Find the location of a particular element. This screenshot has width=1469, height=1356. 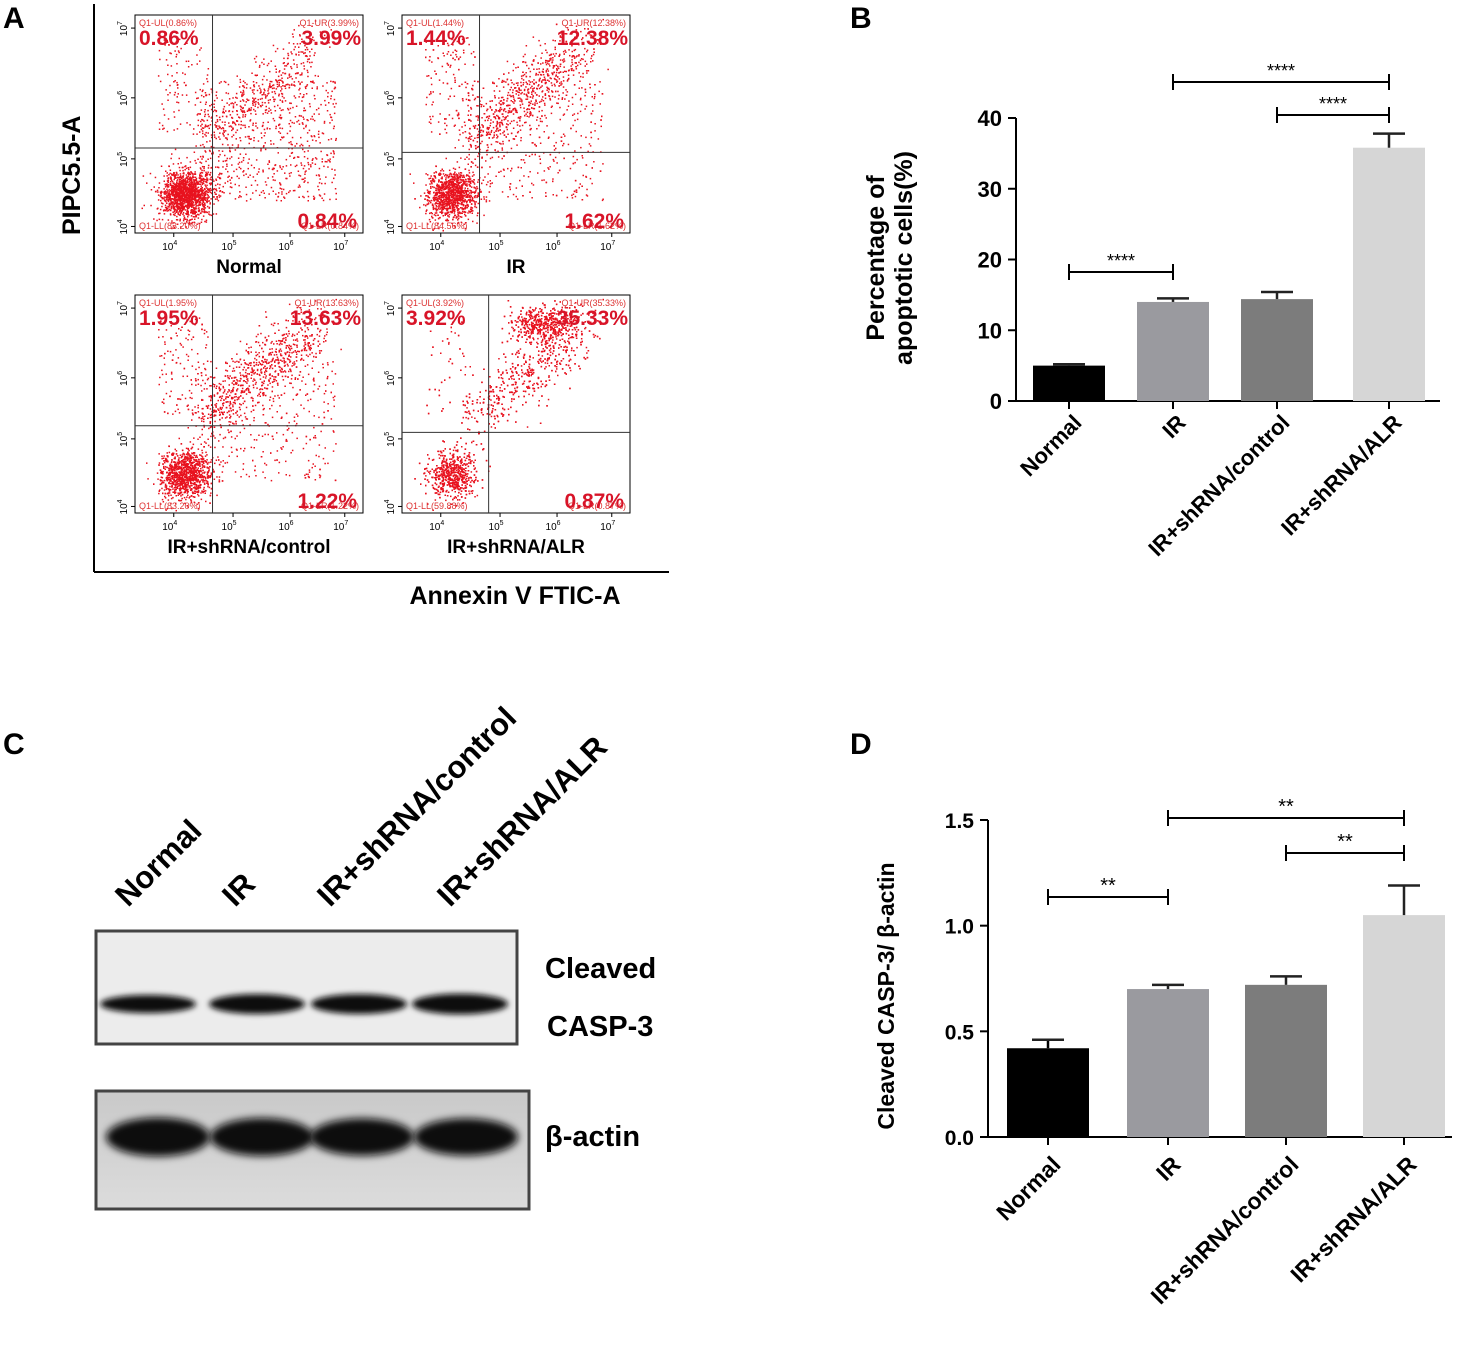

flow-pct-lr: 0.87% is located at coordinates (594, 501).